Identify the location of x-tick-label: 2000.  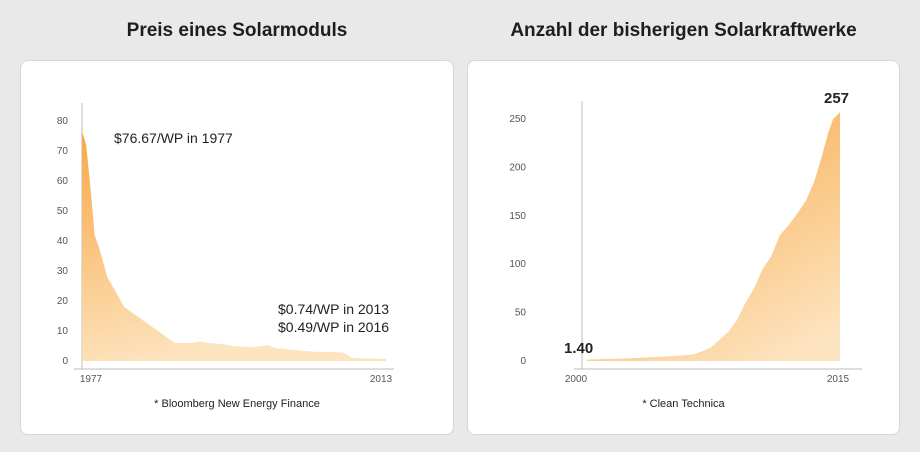
(576, 379).